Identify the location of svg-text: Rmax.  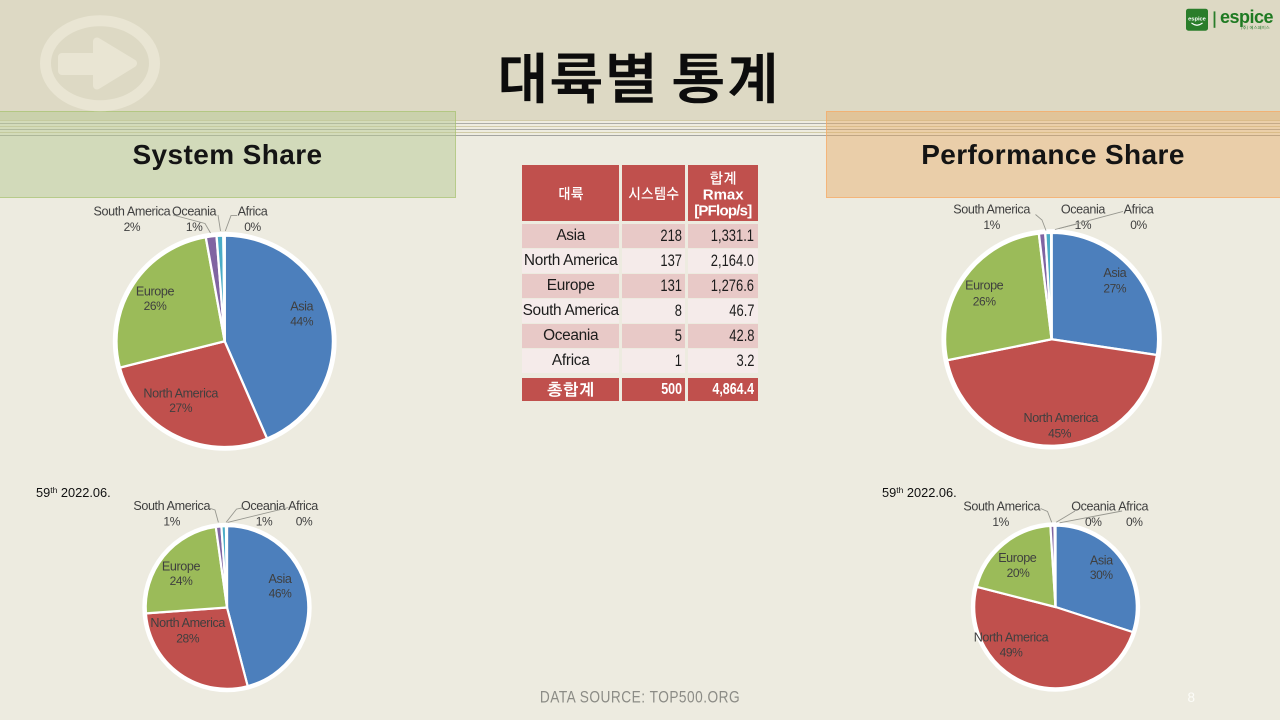
(724, 195).